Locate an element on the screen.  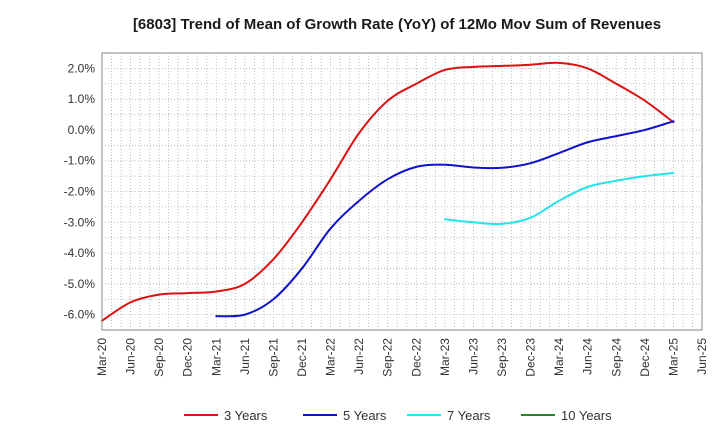
x-tick-label: Mar-25 is located at coordinates (673, 357).